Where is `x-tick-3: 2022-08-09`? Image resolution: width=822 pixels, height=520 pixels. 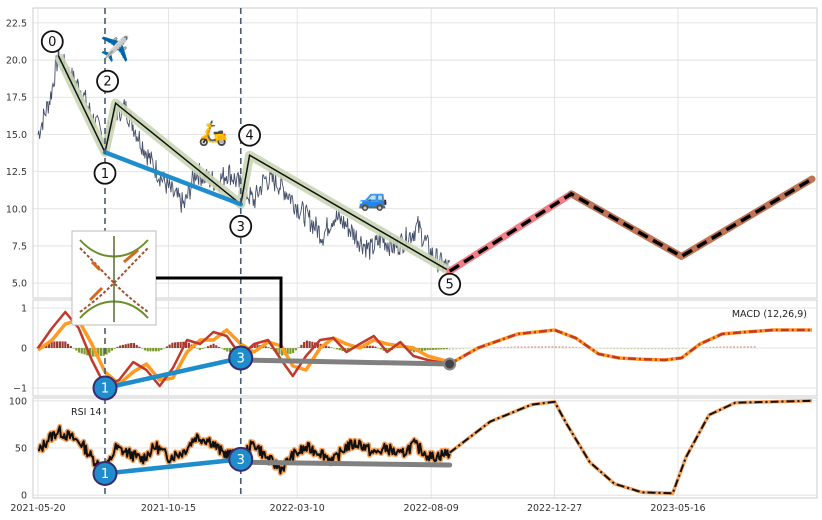
x-tick-3: 2022-08-09 is located at coordinates (431, 508).